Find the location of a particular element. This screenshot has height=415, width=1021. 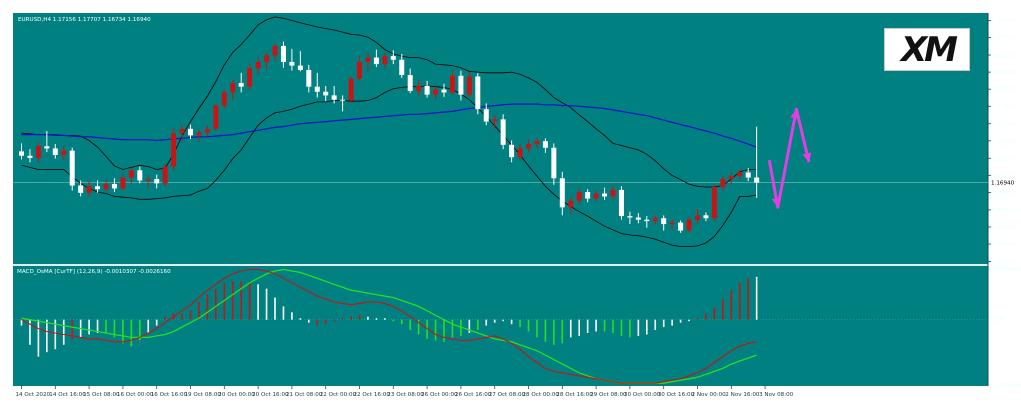

xm-logo: XM is located at coordinates (927, 49).